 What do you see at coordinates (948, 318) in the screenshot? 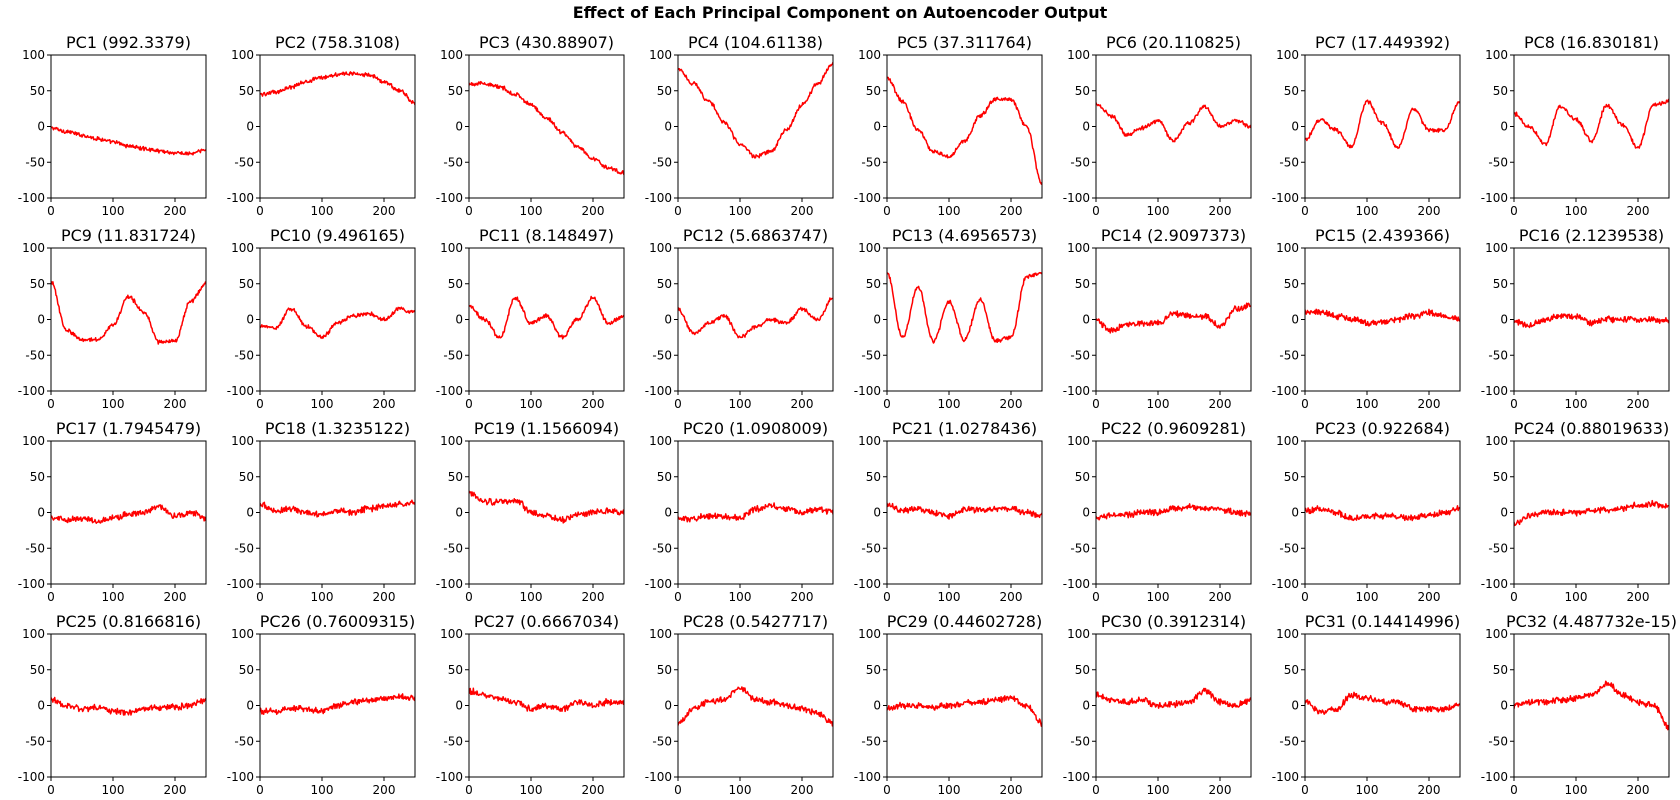
I see `subplot-13: PC13 (4.6956573) -100 -50 0 50 100 0 100 200` at bounding box center [948, 318].